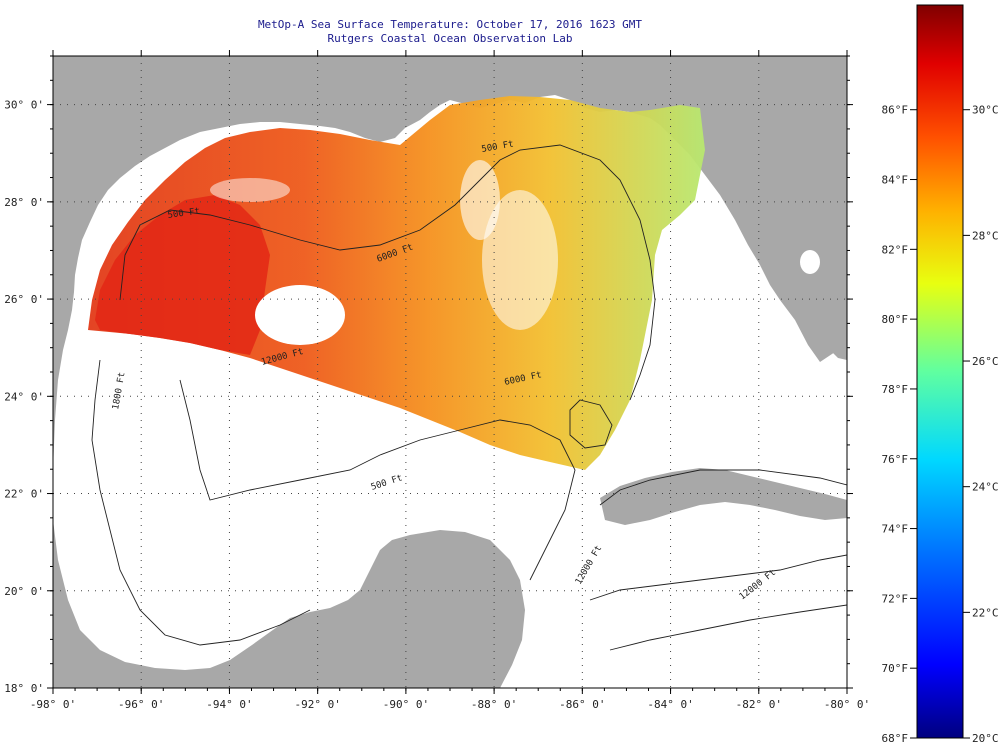 This screenshot has height=754, width=1000. I want to click on colorbar, so click(940, 371).